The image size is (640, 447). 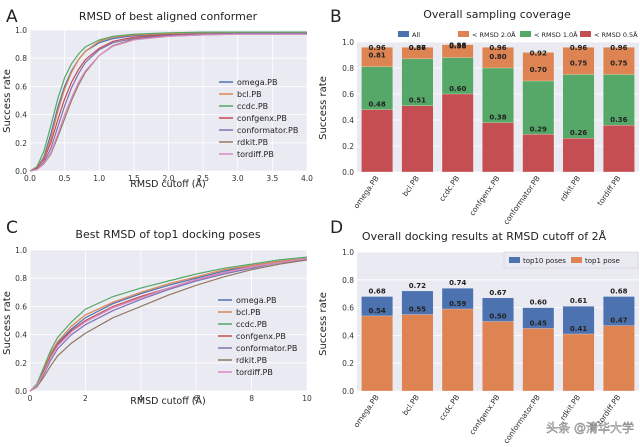 I want to click on panel-d-ytick-label: 1.0, so click(x=348, y=252).